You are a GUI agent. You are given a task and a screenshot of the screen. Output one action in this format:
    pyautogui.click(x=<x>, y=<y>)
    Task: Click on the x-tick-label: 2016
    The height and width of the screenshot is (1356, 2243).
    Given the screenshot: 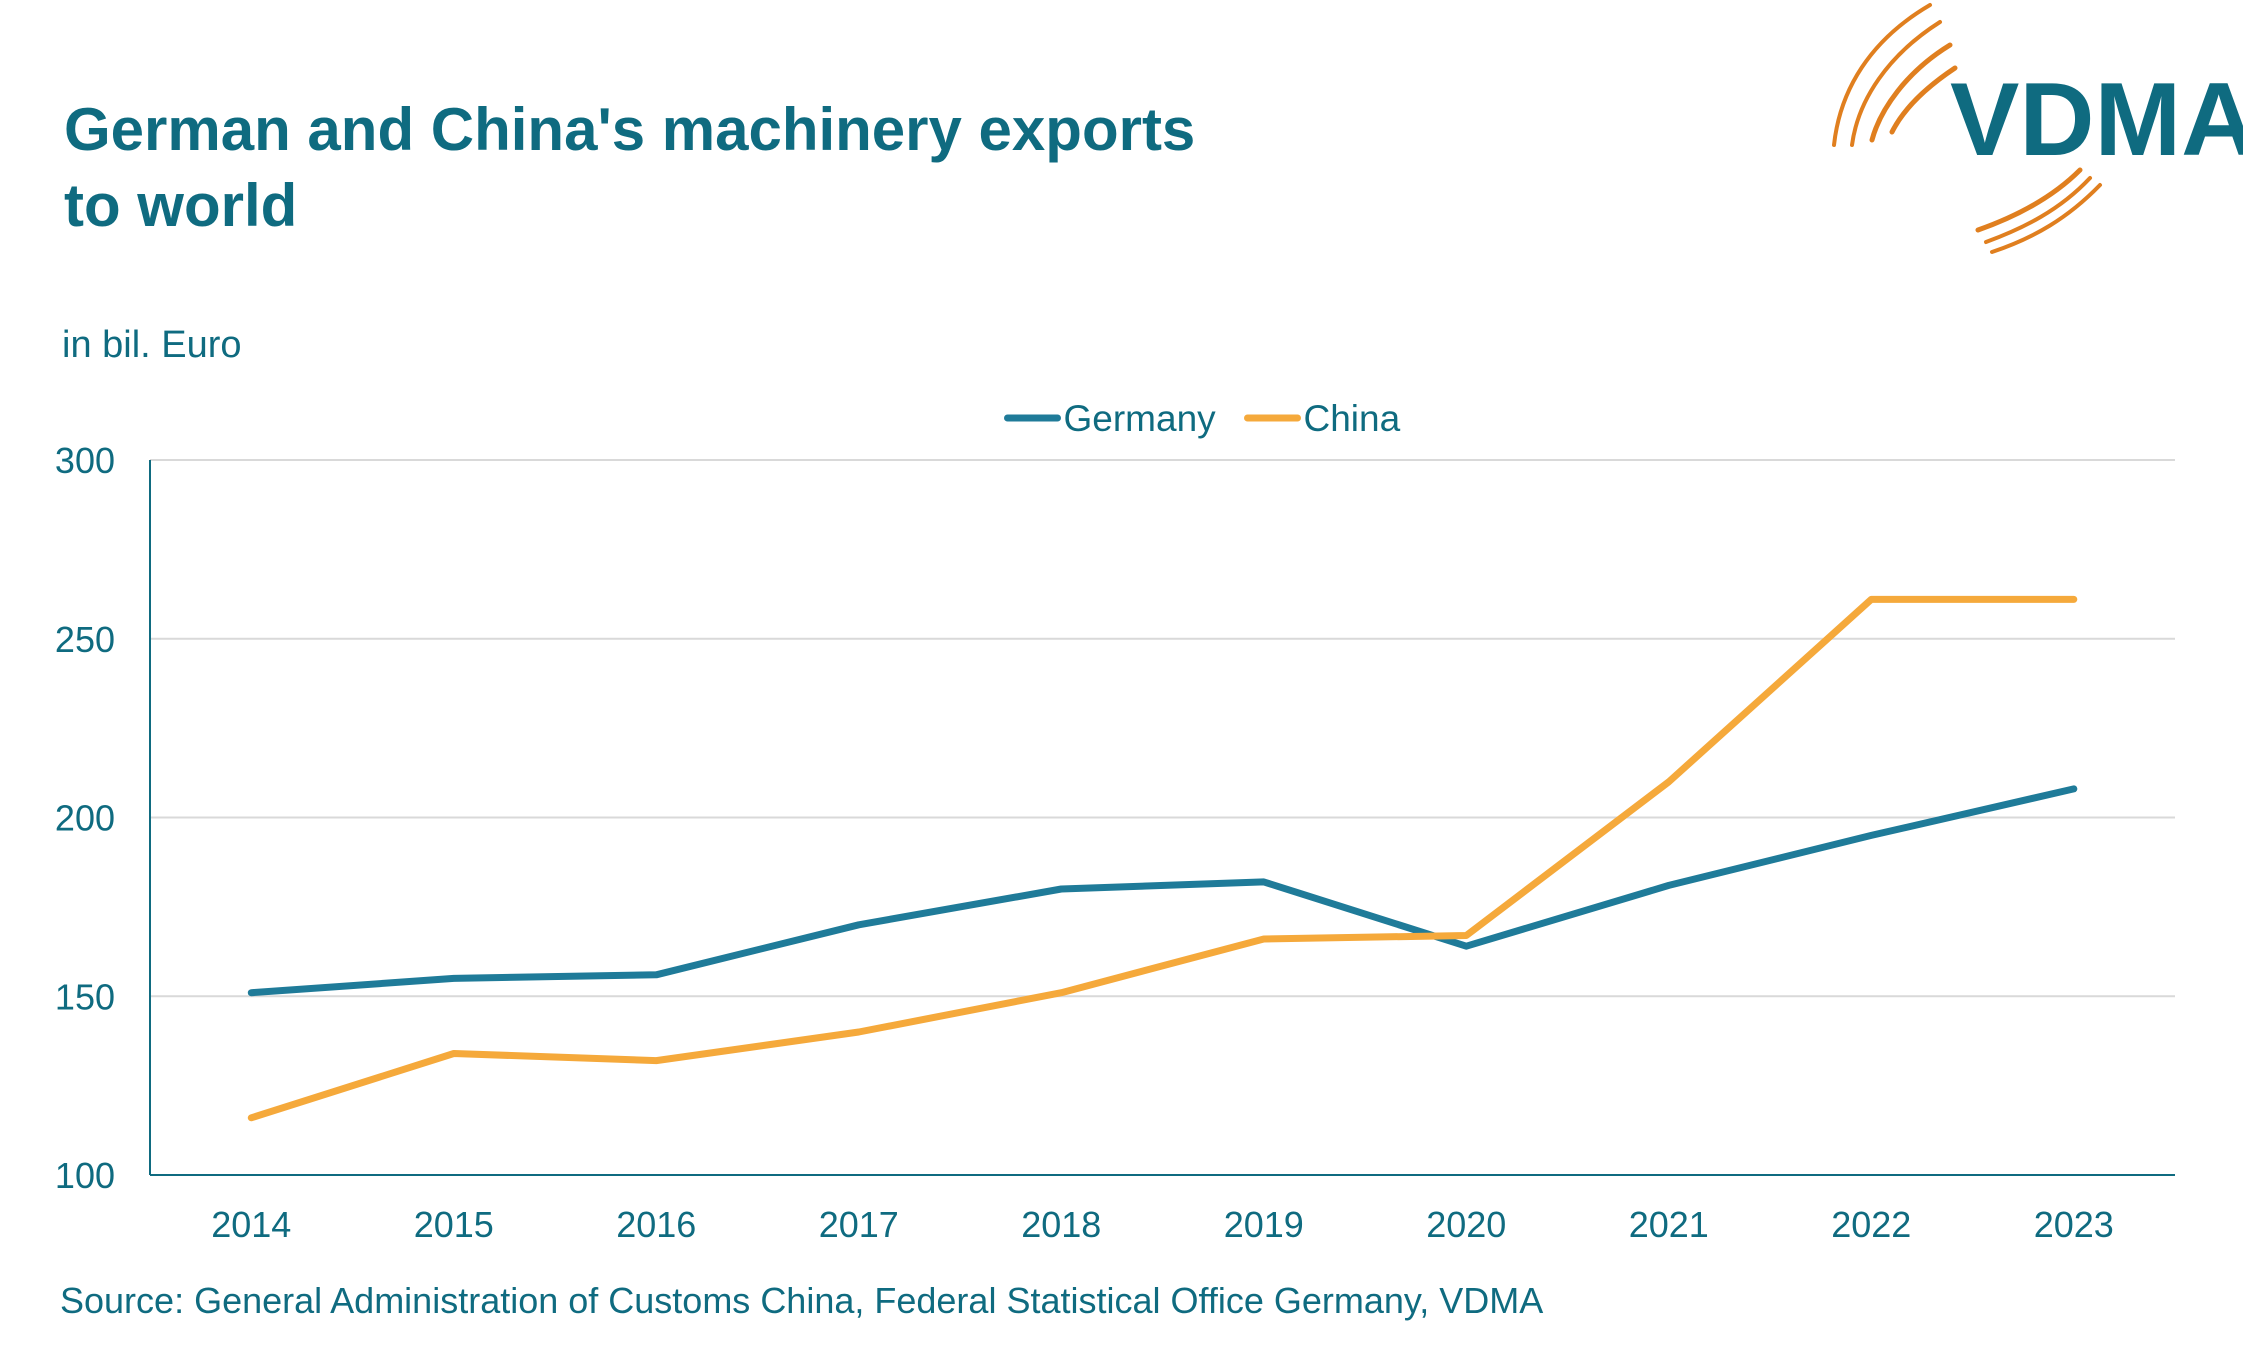 What is the action you would take?
    pyautogui.click(x=656, y=1224)
    